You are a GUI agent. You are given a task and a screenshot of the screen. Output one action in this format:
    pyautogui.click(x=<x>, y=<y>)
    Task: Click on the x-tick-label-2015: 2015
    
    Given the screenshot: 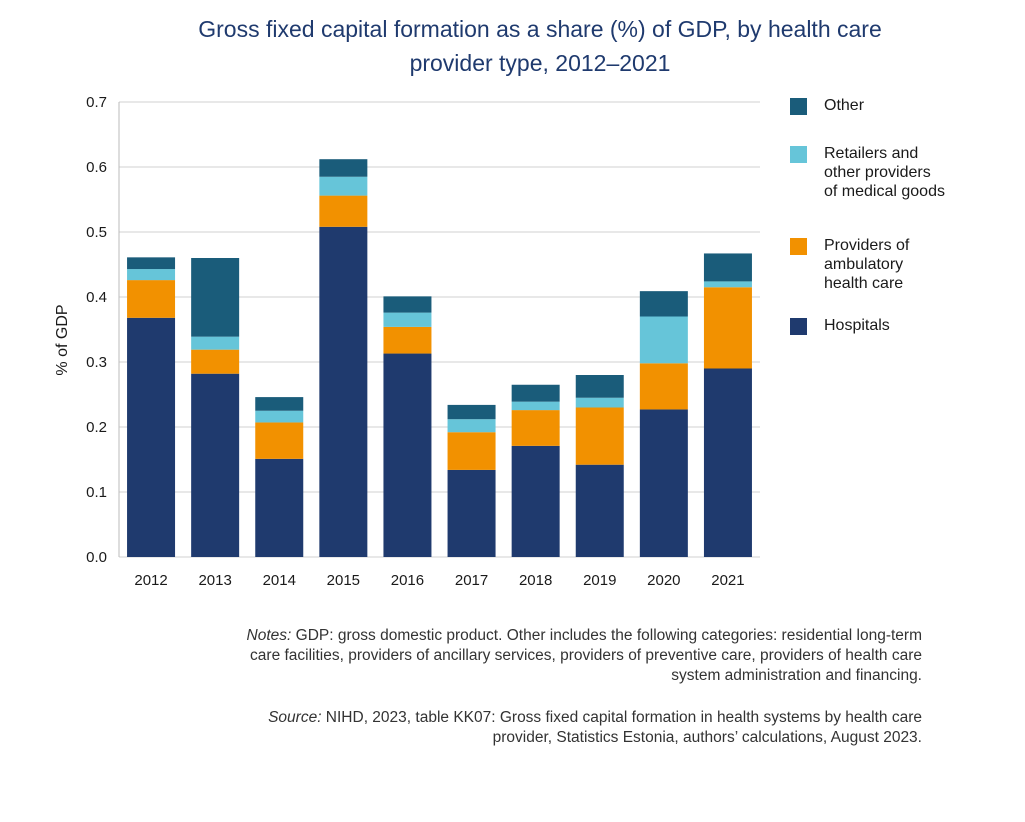 What is the action you would take?
    pyautogui.click(x=343, y=580)
    